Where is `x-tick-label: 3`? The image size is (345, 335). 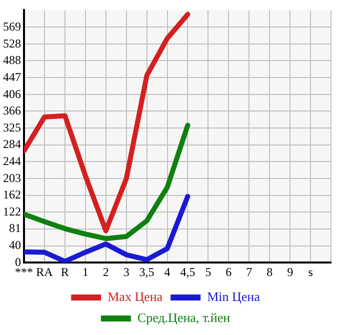 x-tick-label: 3 is located at coordinates (126, 271).